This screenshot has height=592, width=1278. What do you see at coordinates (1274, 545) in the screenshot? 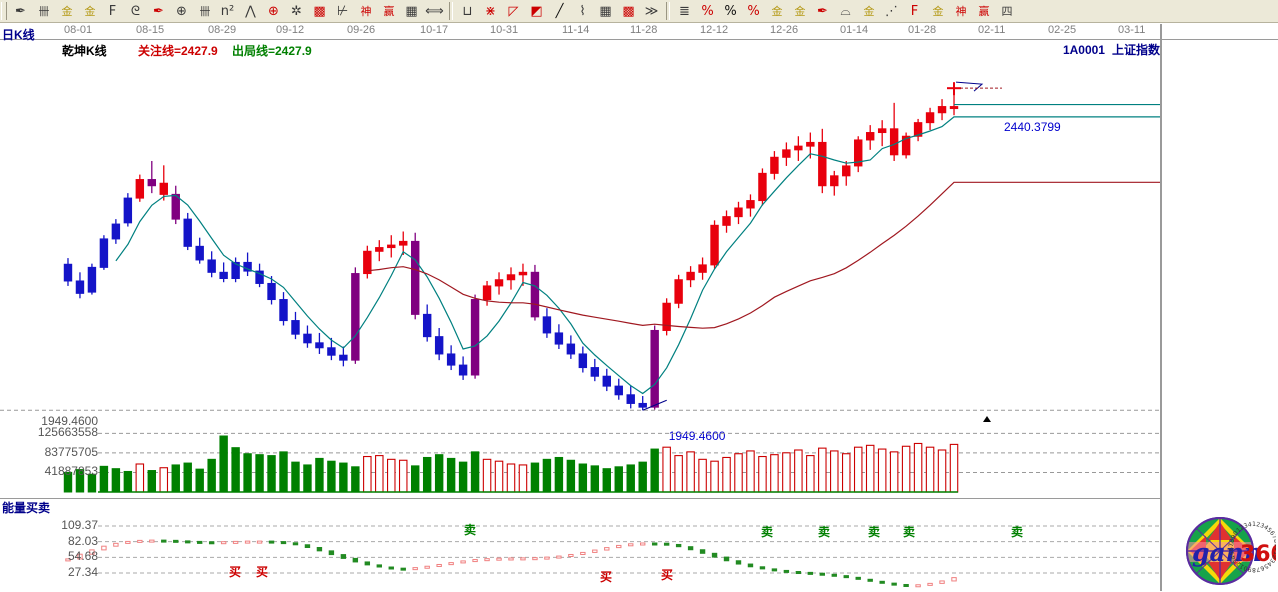
I see `svg-text: 9` at bounding box center [1274, 545].